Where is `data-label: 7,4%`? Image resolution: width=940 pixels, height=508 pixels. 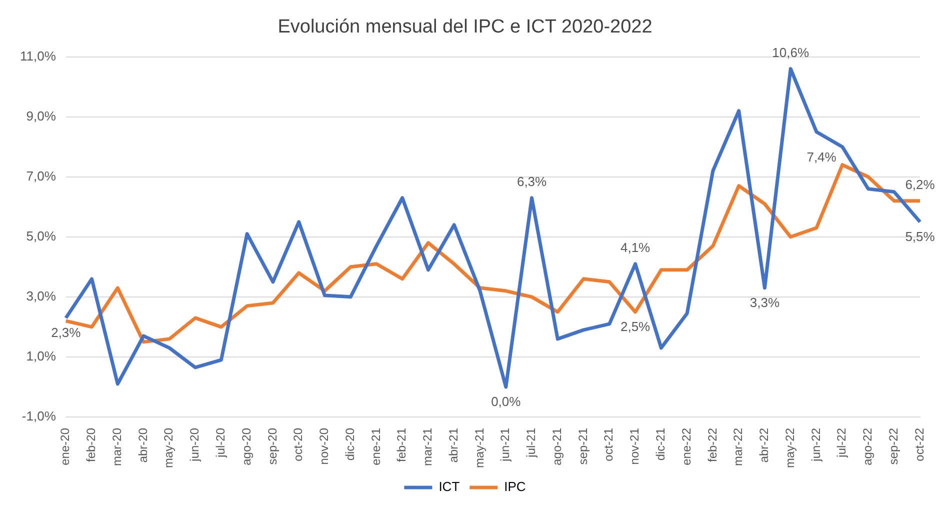 data-label: 7,4% is located at coordinates (821, 156).